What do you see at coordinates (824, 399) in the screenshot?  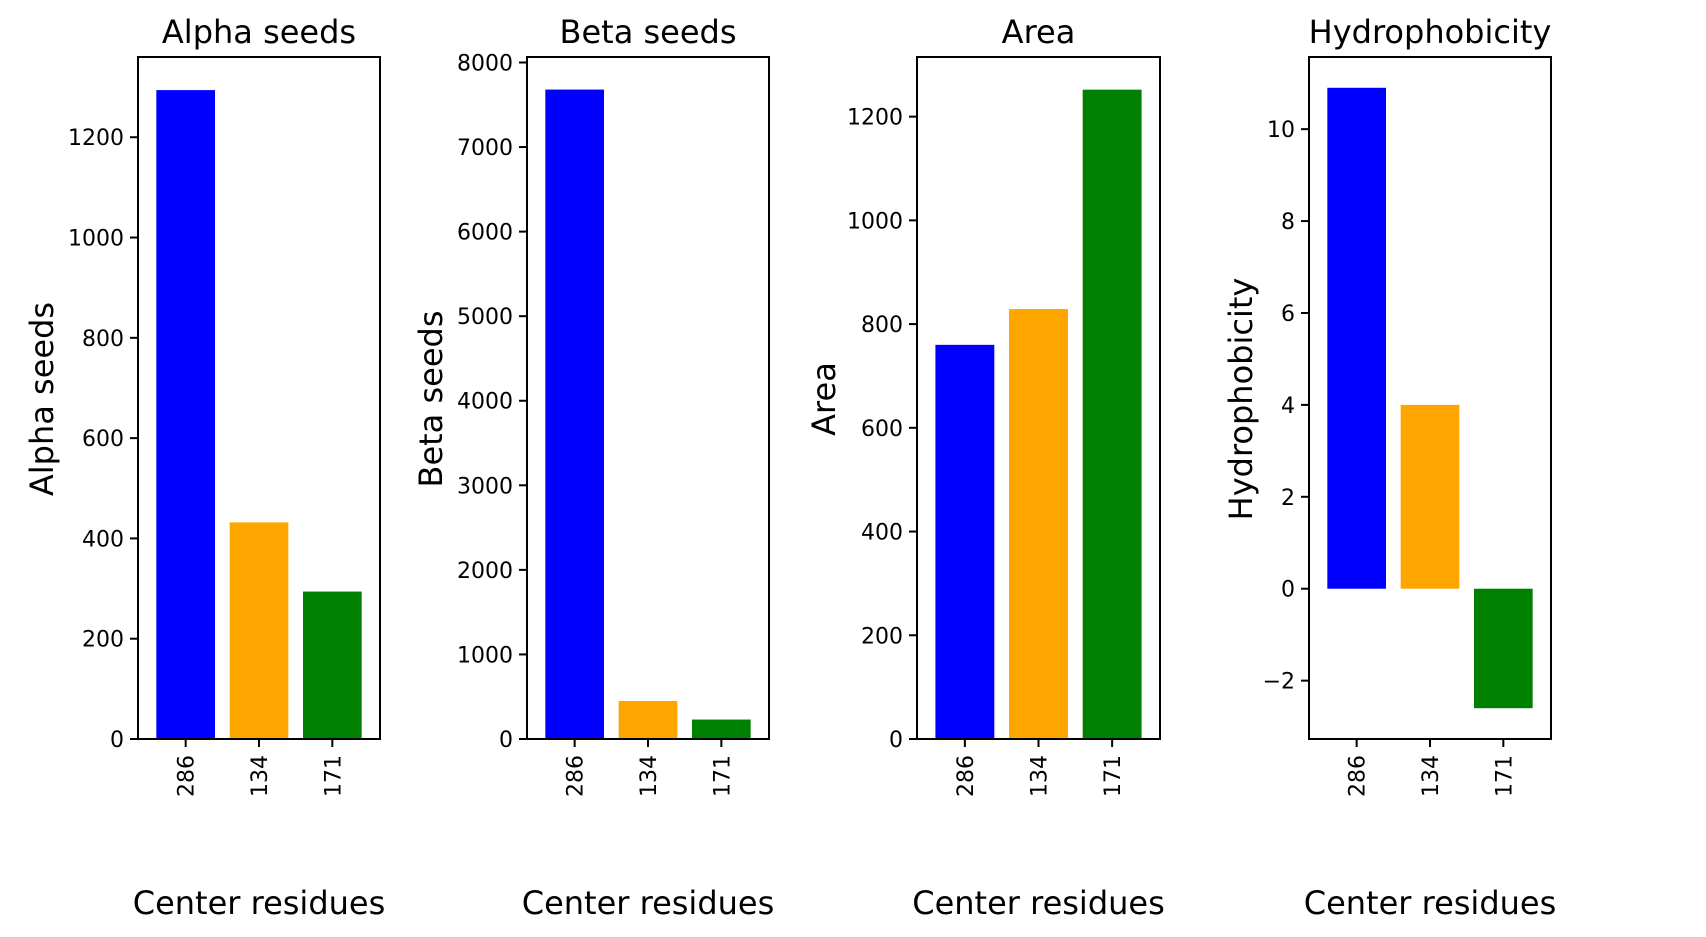 I see `y-axis-label: Area` at bounding box center [824, 399].